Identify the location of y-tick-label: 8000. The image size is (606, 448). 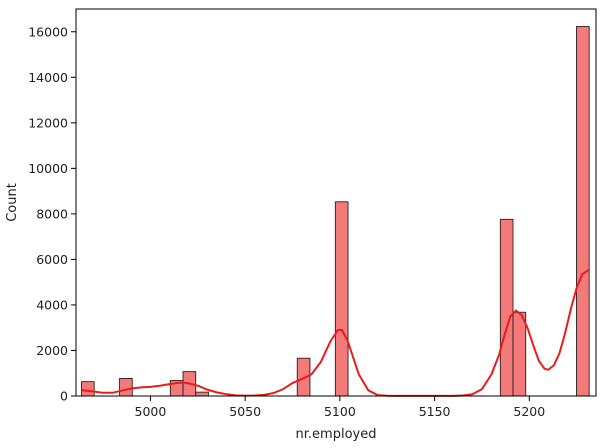
(52, 213).